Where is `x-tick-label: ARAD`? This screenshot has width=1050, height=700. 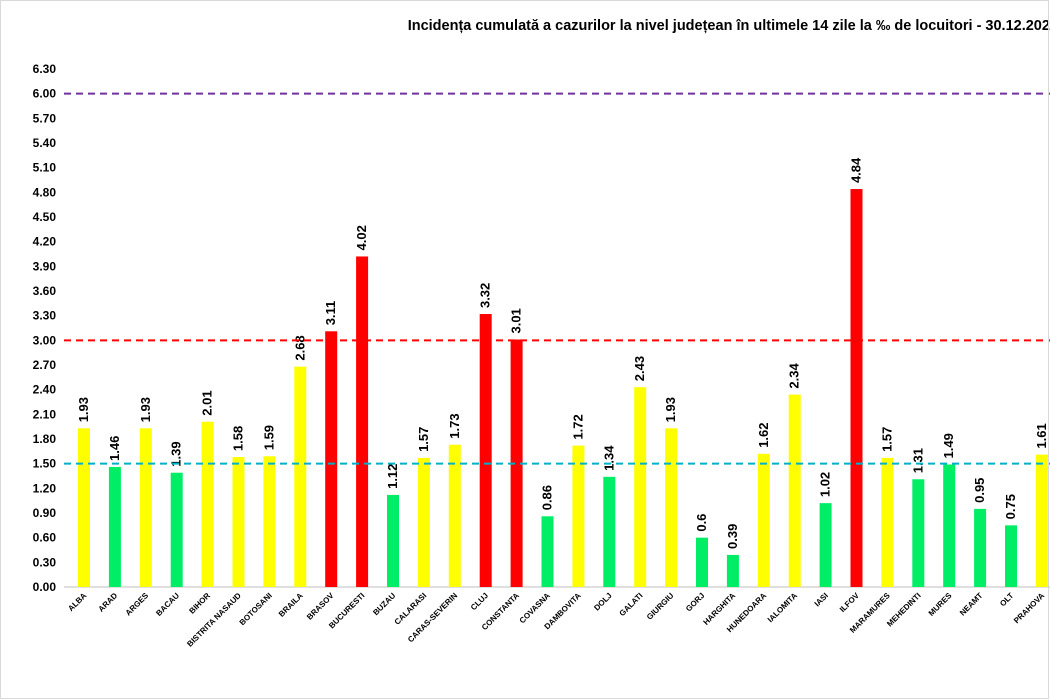
x-tick-label: ARAD is located at coordinates (108, 602).